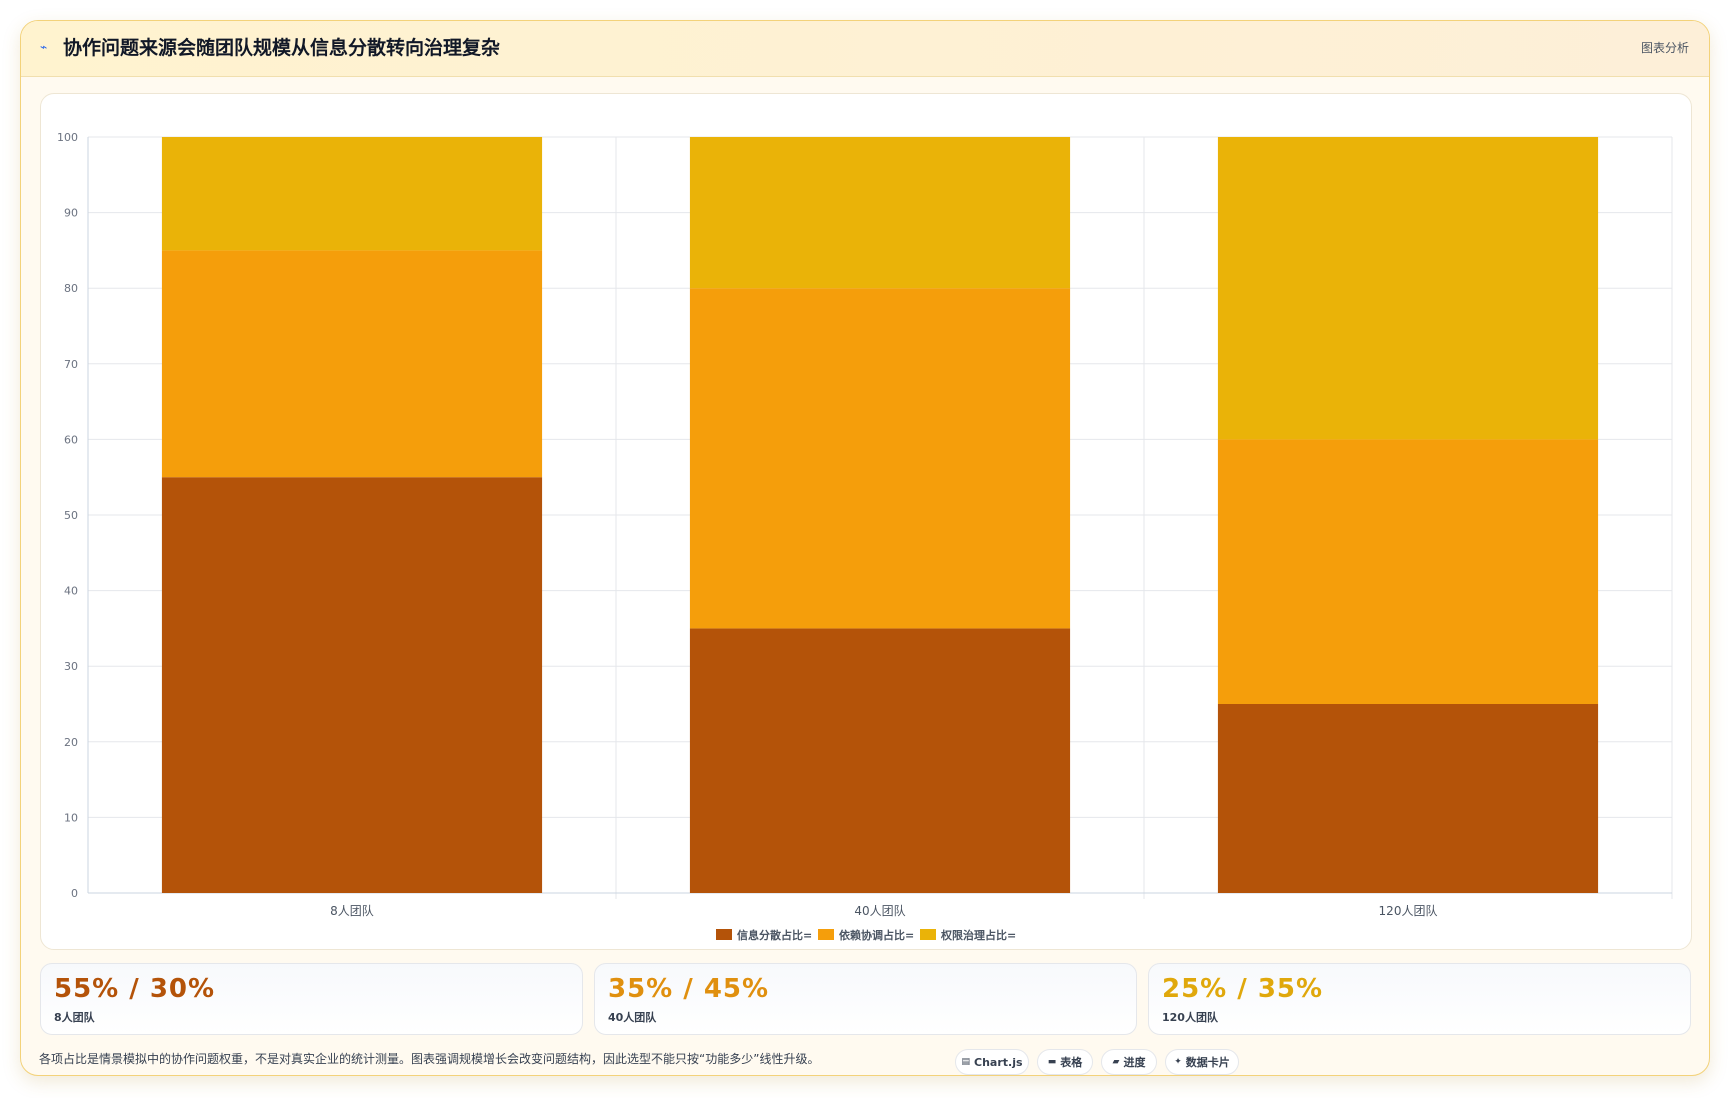  I want to click on chip-progress: ▰ 进度, so click(1129, 1062).